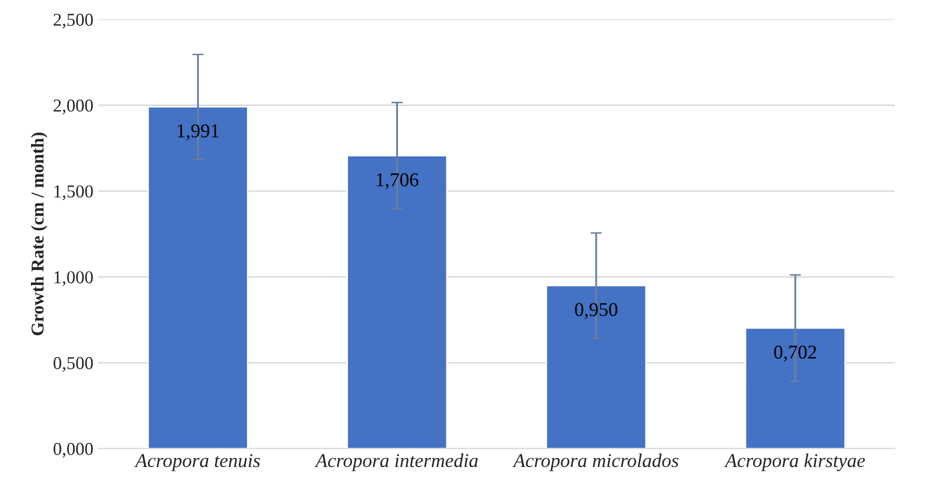 This screenshot has width=937, height=485. I want to click on y-tick-label: 0,000, so click(73, 450).